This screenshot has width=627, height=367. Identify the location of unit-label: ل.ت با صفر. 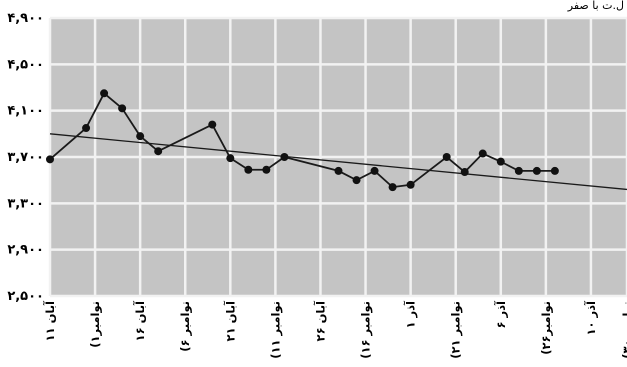
(595, 6).